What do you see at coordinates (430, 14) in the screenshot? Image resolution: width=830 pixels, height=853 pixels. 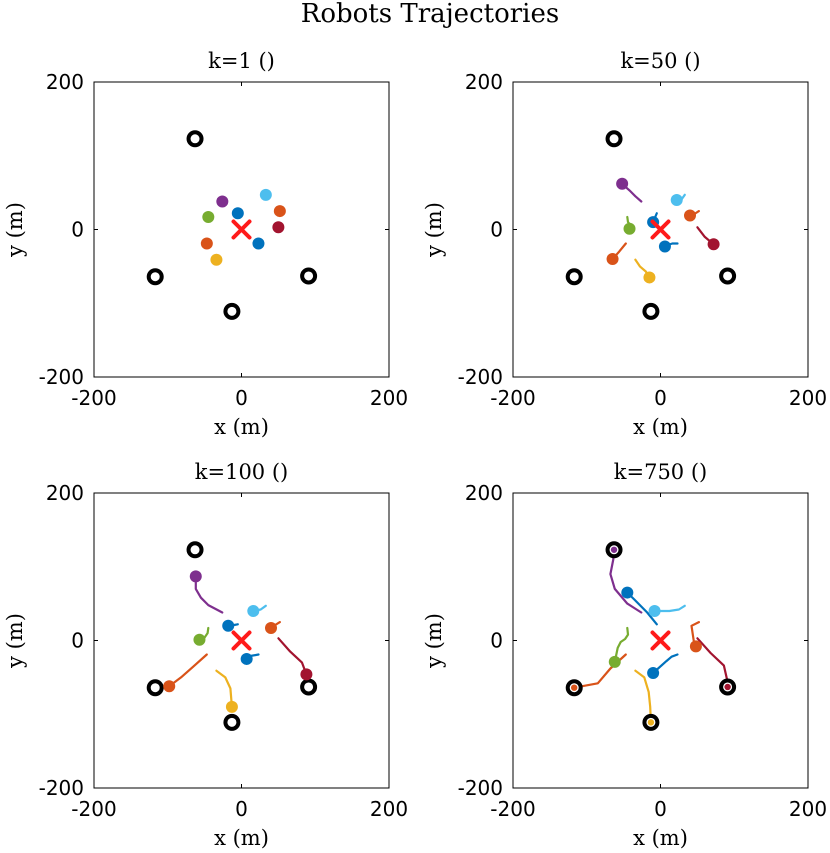 I see `figure-title: Robots Trajectories` at bounding box center [430, 14].